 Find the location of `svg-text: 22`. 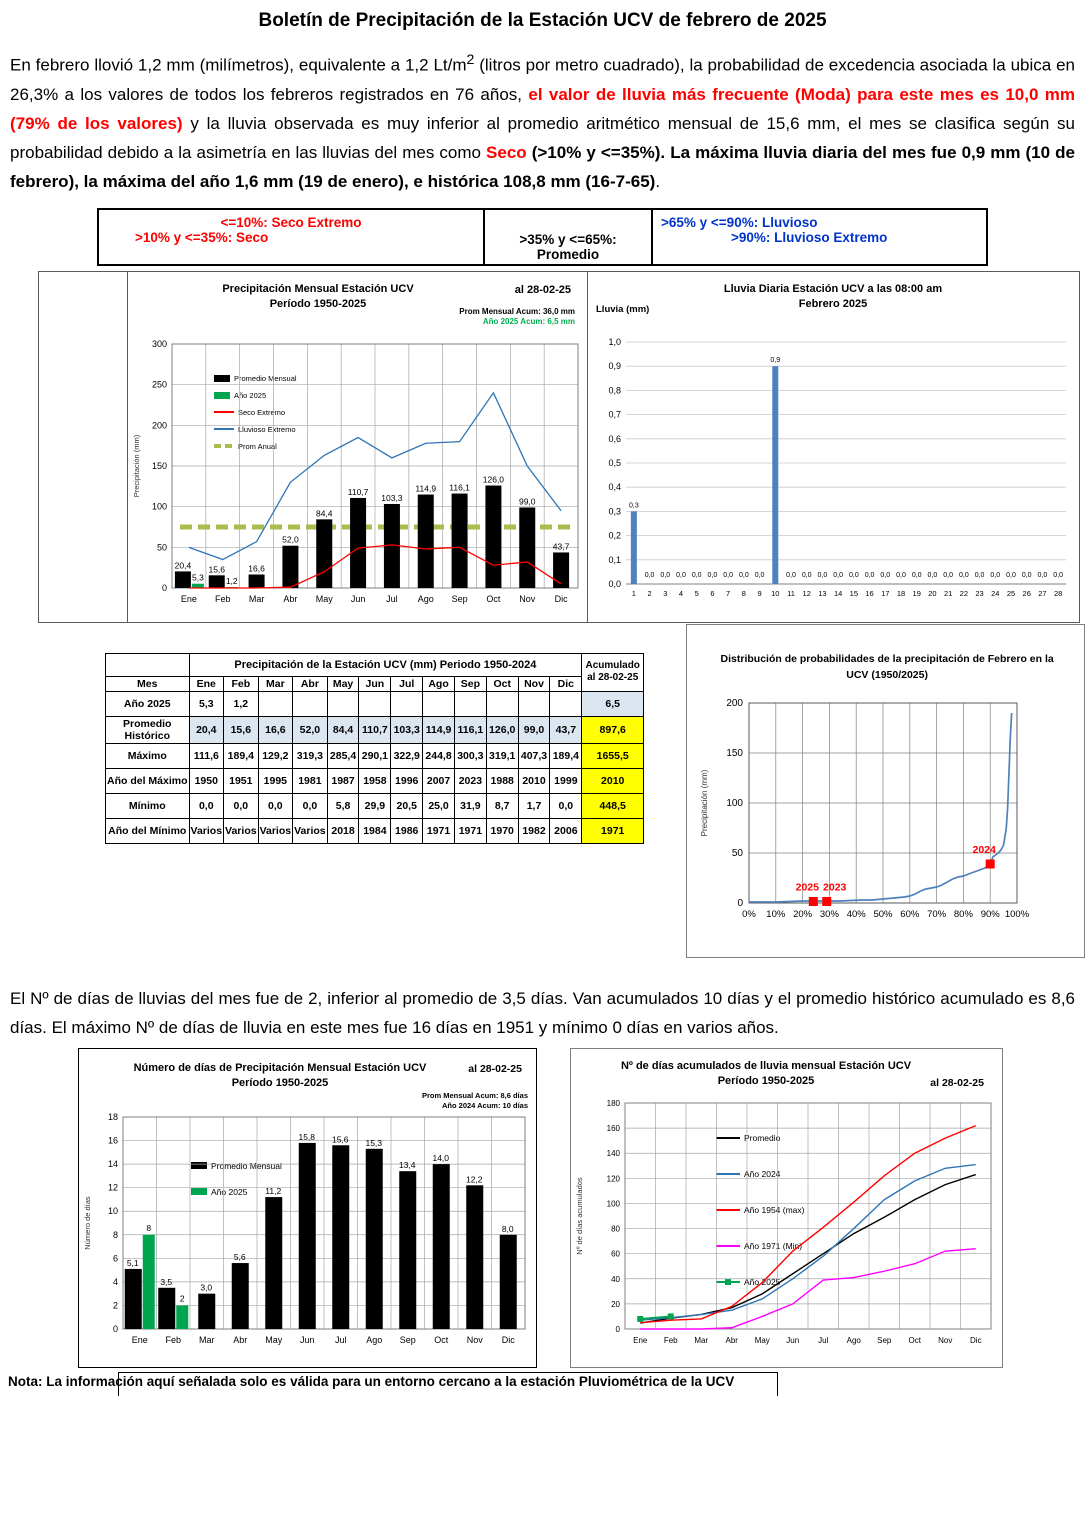

svg-text: 22 is located at coordinates (964, 593).